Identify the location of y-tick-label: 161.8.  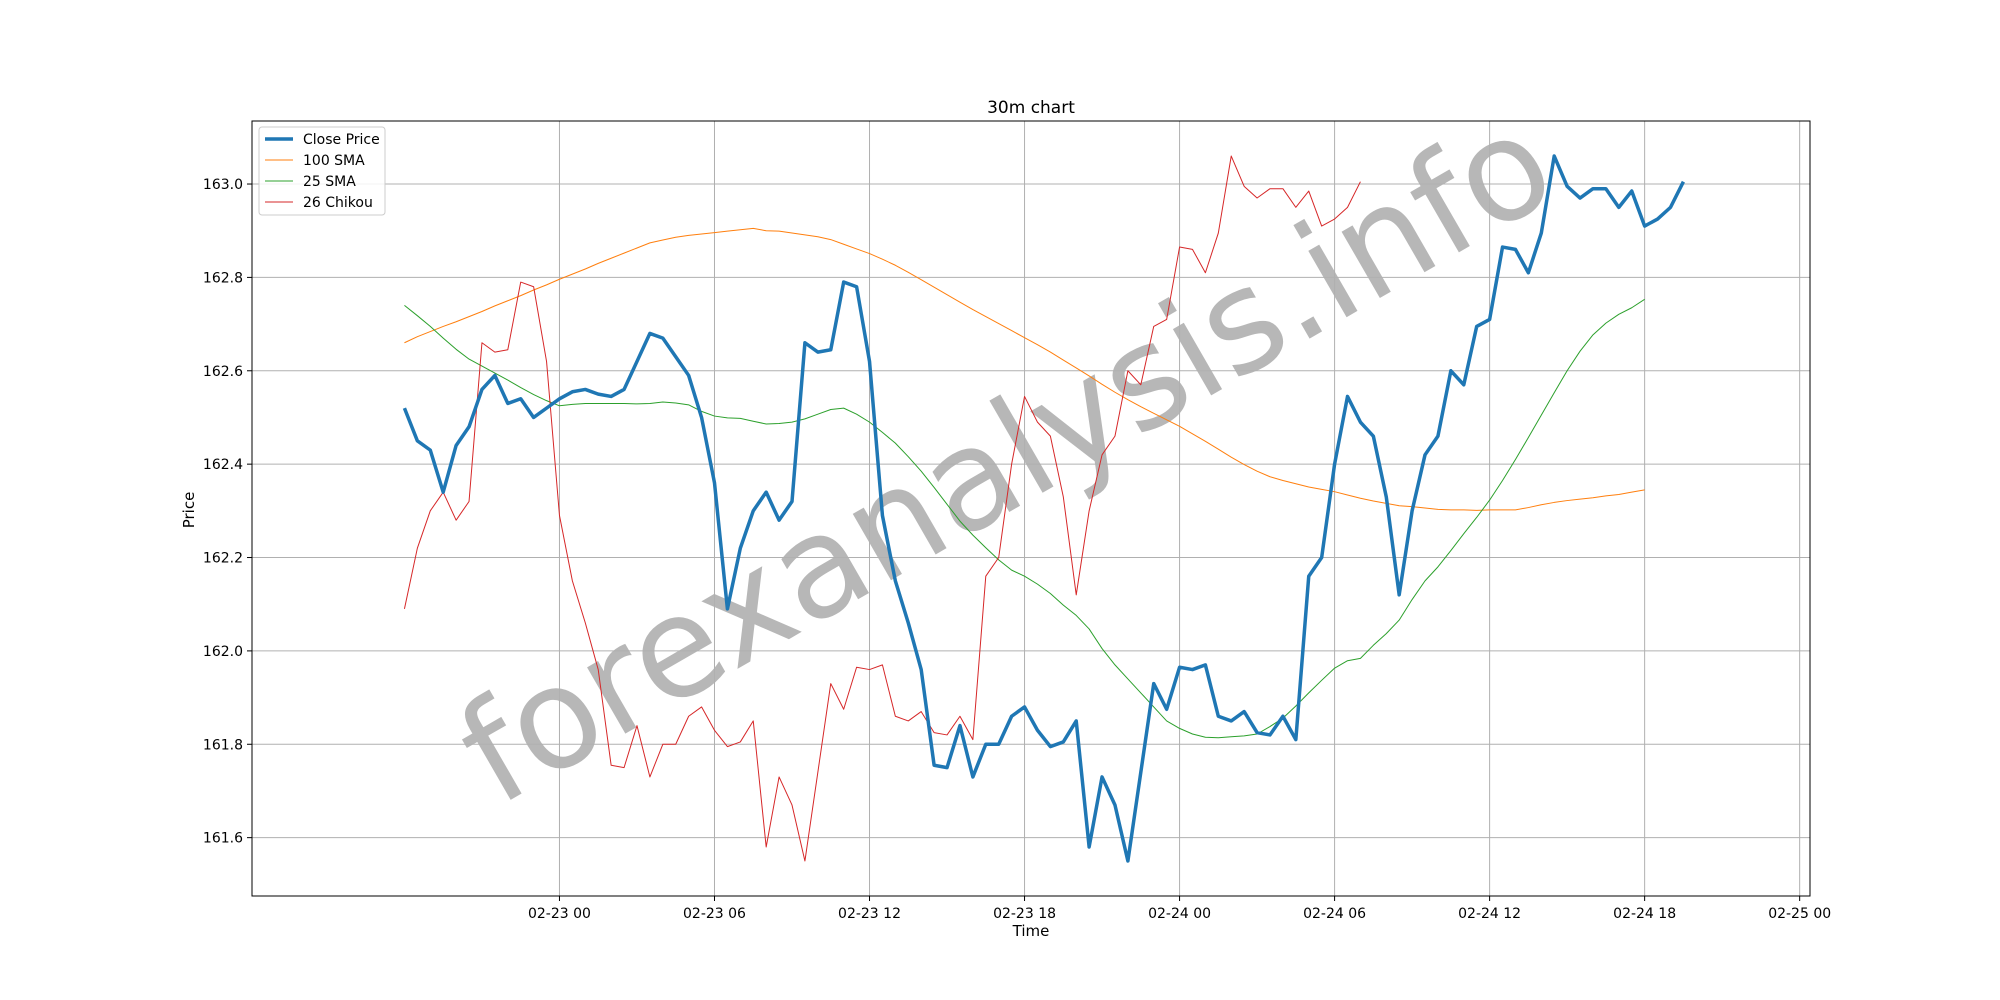
(223, 745).